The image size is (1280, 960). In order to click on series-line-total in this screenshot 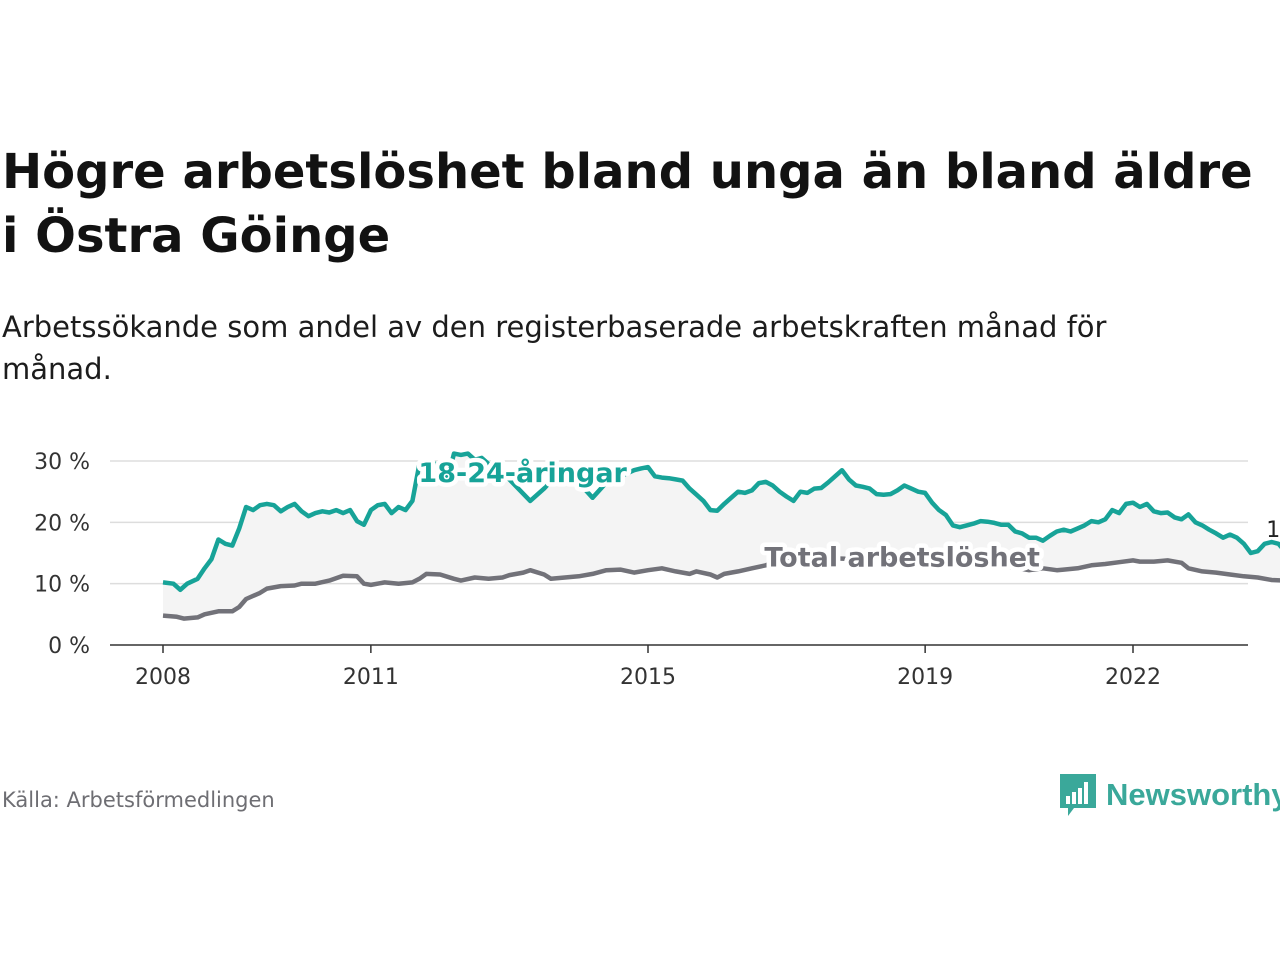, I will do `click(721, 588)`.